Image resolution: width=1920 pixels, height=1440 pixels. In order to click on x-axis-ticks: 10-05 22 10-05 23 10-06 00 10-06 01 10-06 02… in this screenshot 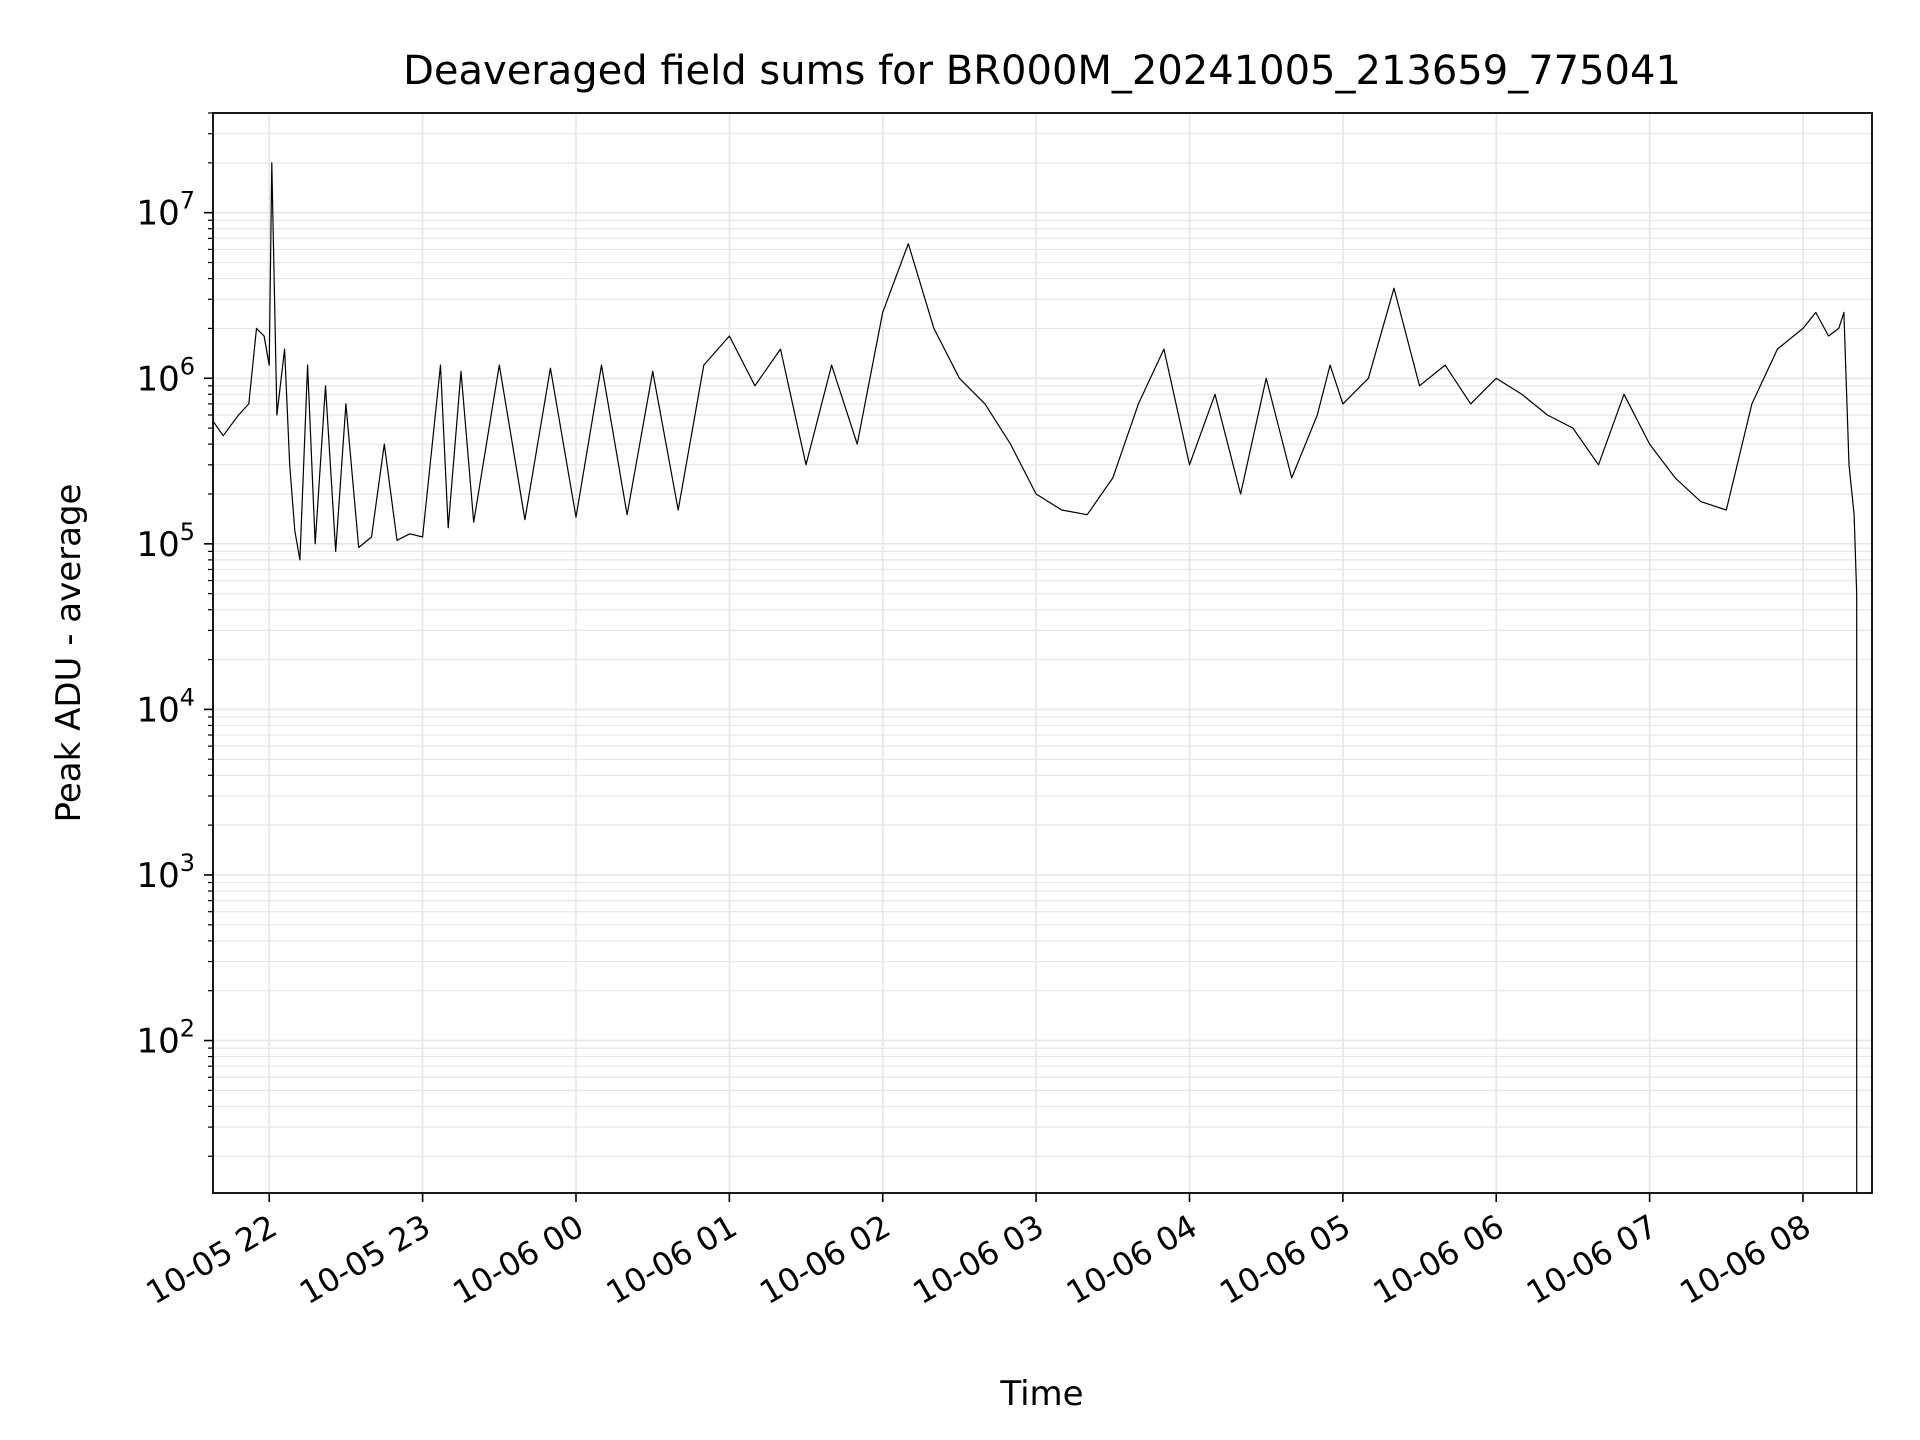, I will do `click(978, 1252)`.